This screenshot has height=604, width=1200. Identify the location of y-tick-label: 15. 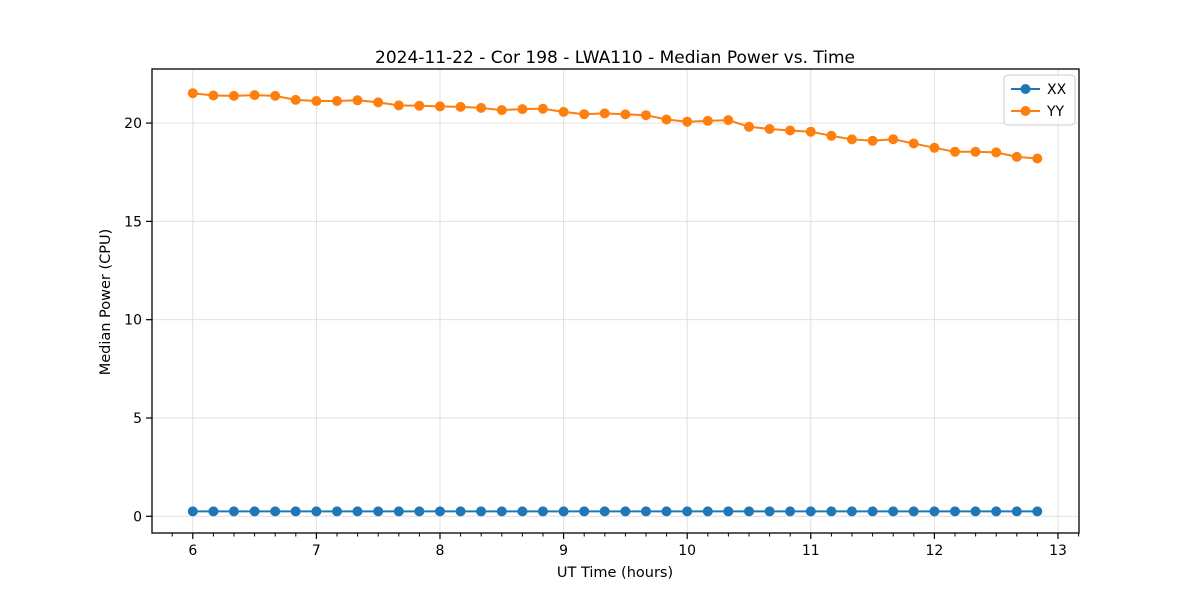
(133, 222).